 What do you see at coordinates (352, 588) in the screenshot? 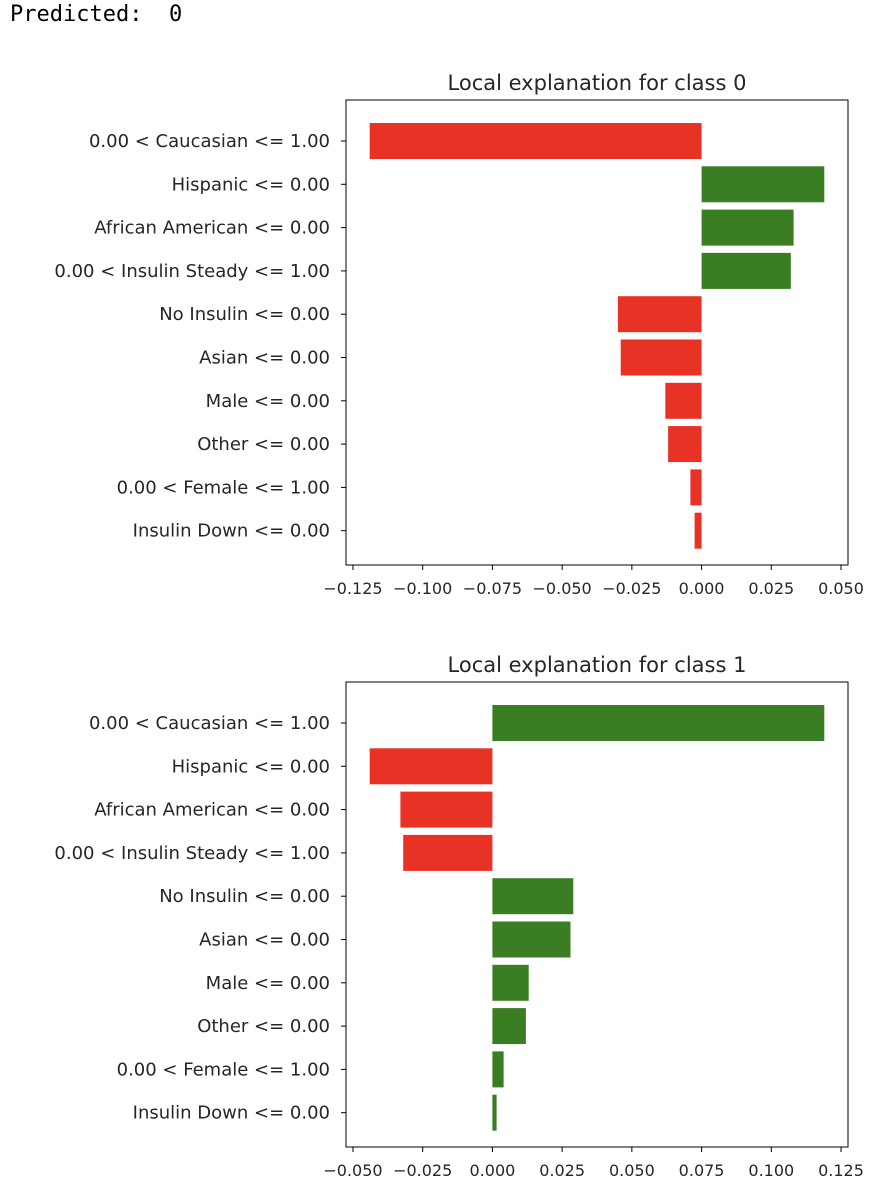
I see `x-tick-label: −0.125` at bounding box center [352, 588].